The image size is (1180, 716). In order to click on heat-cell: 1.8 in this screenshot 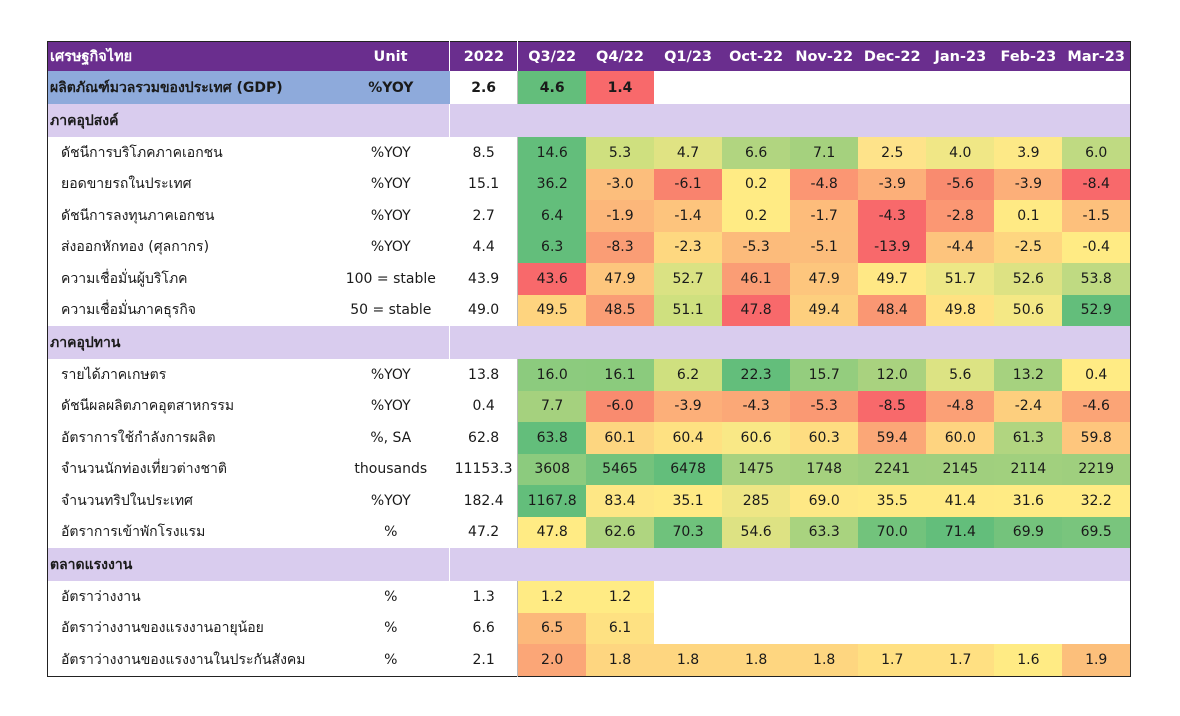, I will do `click(756, 660)`.